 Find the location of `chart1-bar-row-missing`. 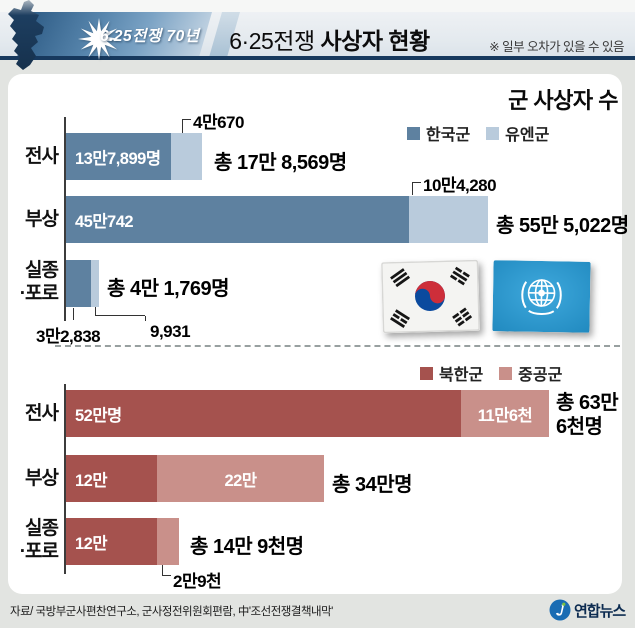

chart1-bar-row-missing is located at coordinates (82, 283).